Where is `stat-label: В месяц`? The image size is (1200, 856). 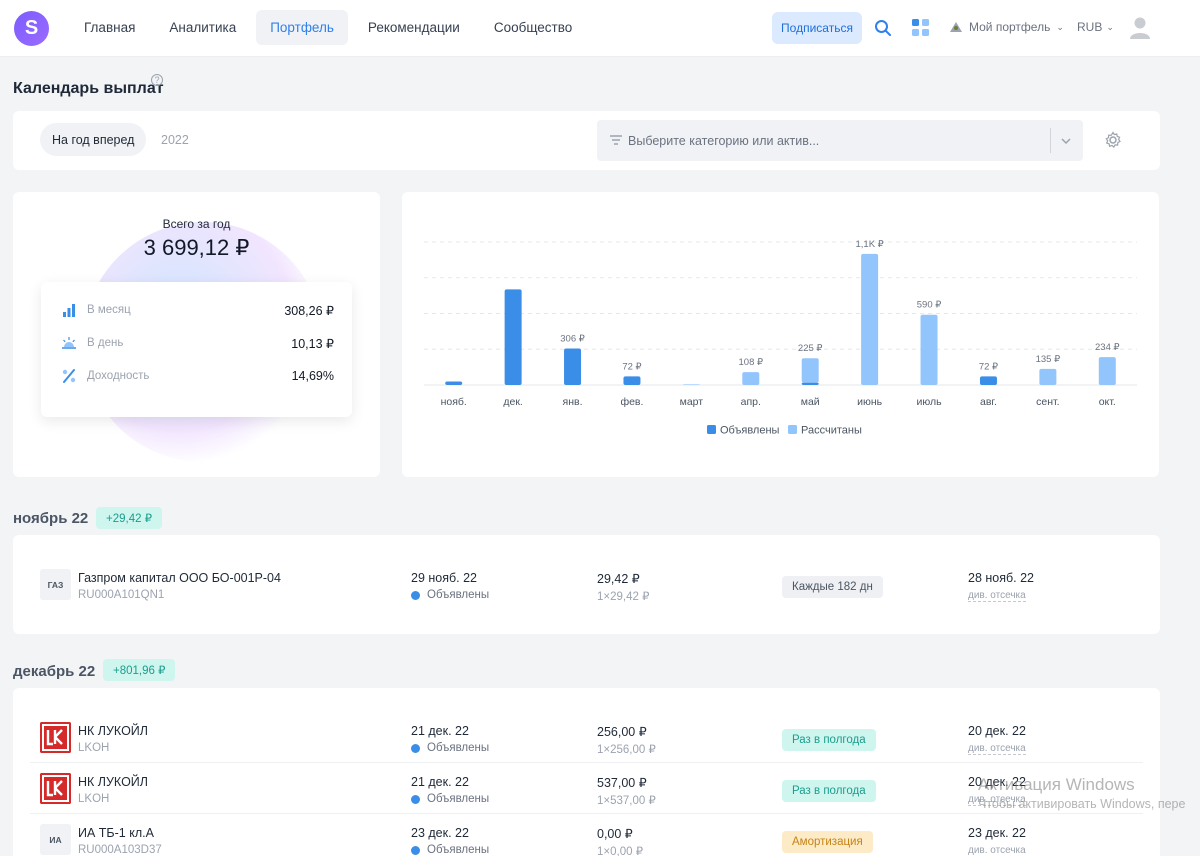
stat-label: В месяц is located at coordinates (109, 310).